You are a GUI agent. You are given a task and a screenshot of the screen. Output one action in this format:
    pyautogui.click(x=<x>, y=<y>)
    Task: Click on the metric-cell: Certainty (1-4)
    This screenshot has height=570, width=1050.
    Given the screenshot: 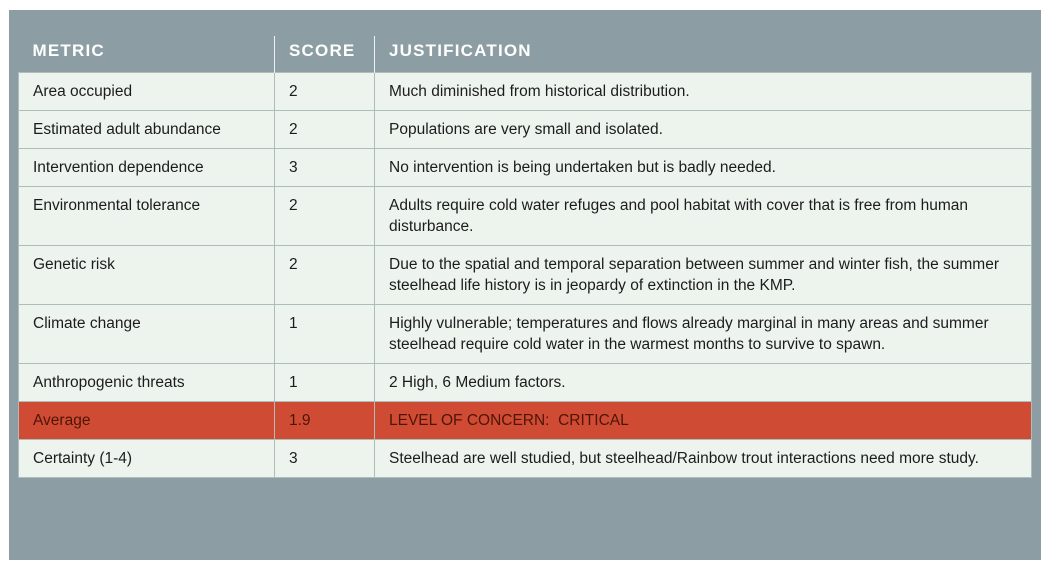 What is the action you would take?
    pyautogui.click(x=146, y=458)
    